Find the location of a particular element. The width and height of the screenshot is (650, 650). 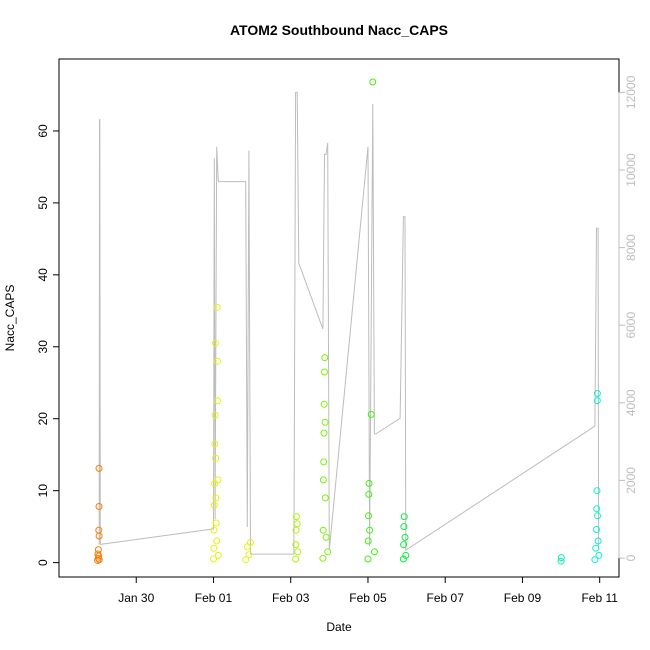

x-tick-label-4: Feb 07 is located at coordinates (446, 598).